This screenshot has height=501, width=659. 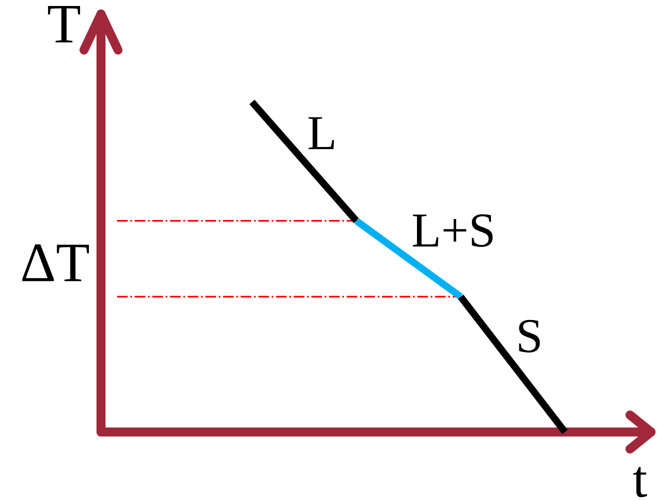 I want to click on x-axis-title: t, so click(x=640, y=482).